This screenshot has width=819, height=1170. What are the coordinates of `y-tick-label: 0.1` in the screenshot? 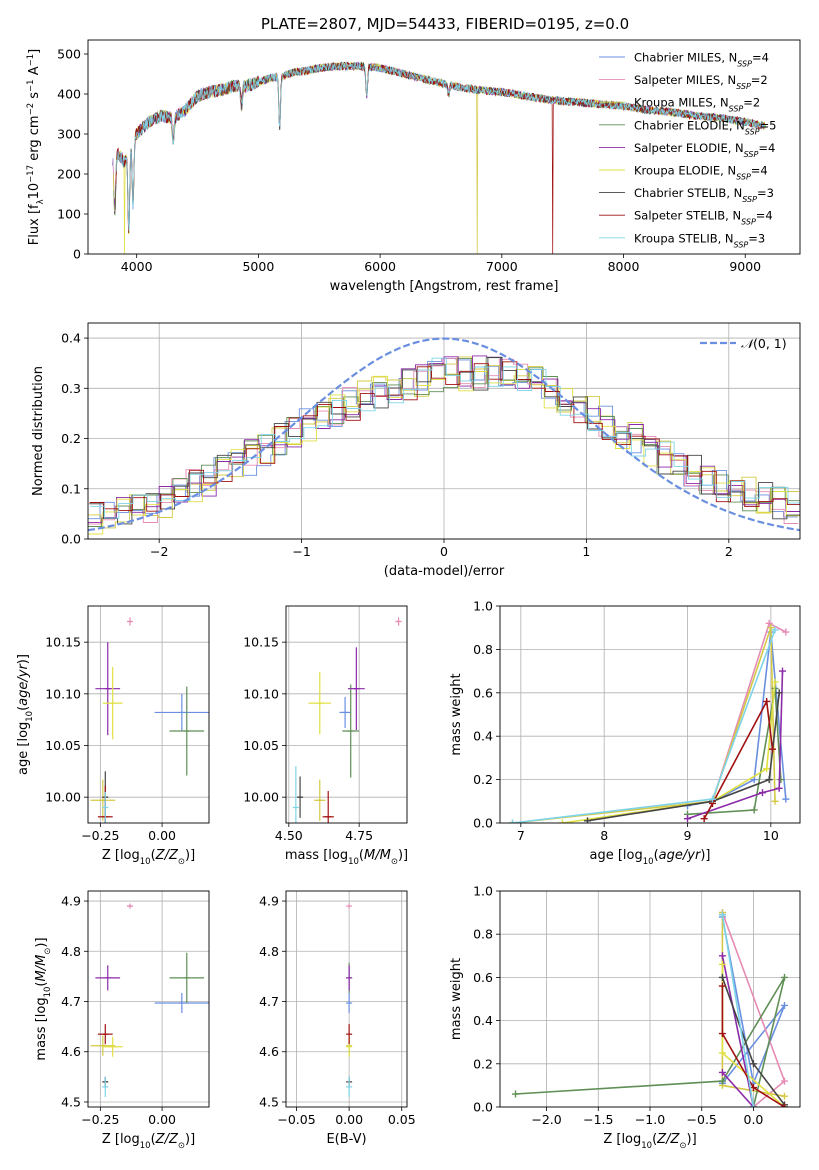 It's located at (71, 488).